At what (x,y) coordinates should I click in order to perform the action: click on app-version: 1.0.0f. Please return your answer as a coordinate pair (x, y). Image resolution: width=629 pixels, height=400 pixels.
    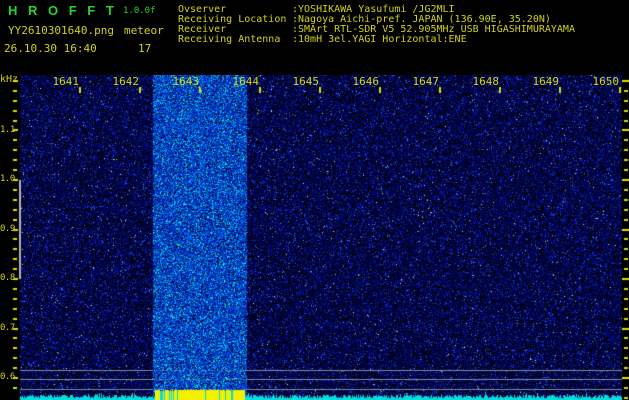
    Looking at the image, I should click on (139, 11).